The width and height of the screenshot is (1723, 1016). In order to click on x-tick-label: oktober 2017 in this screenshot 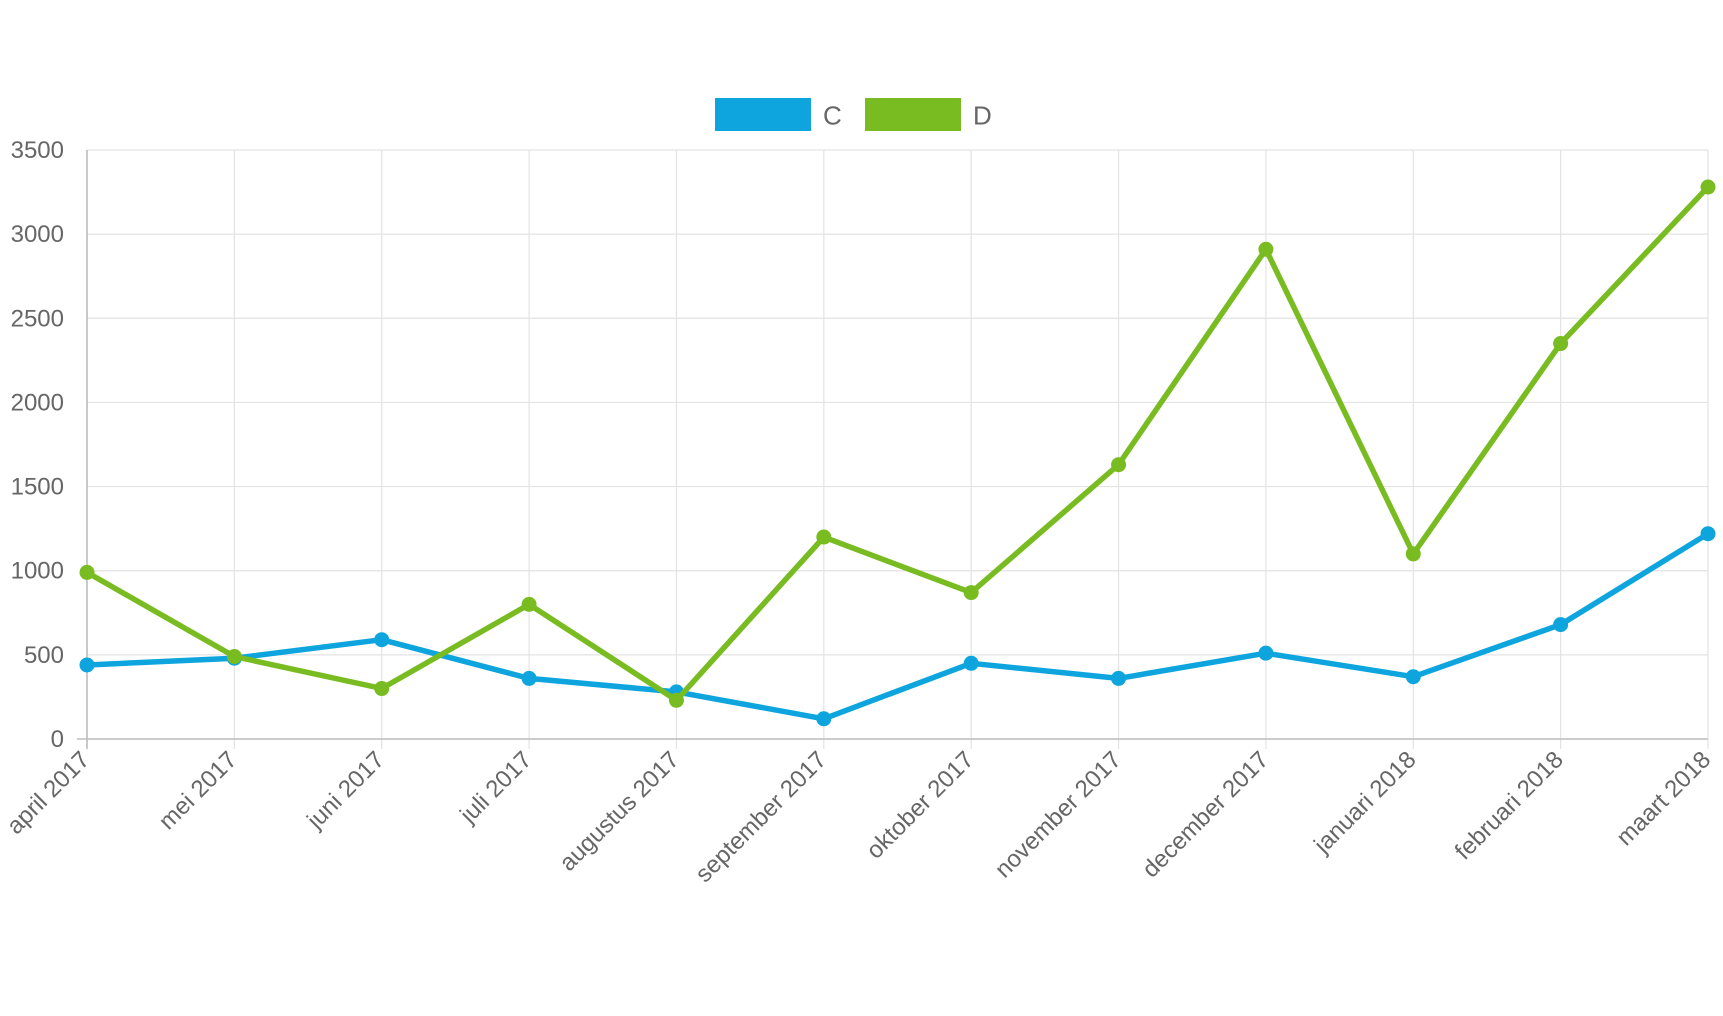, I will do `click(920, 805)`.